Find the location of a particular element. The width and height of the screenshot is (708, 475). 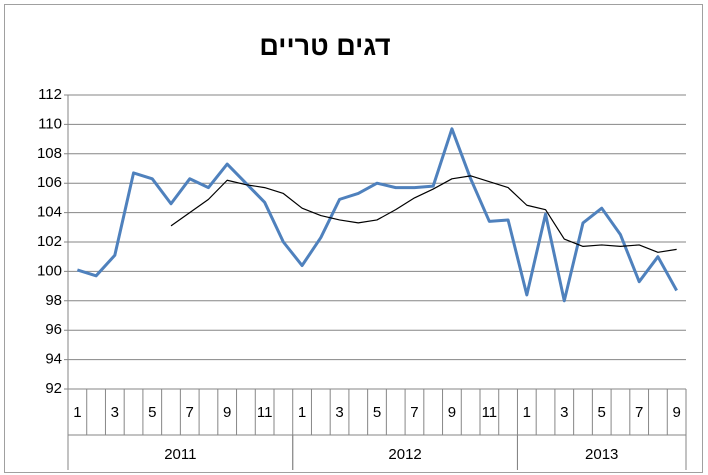

group-label: 2012 is located at coordinates (404, 454).